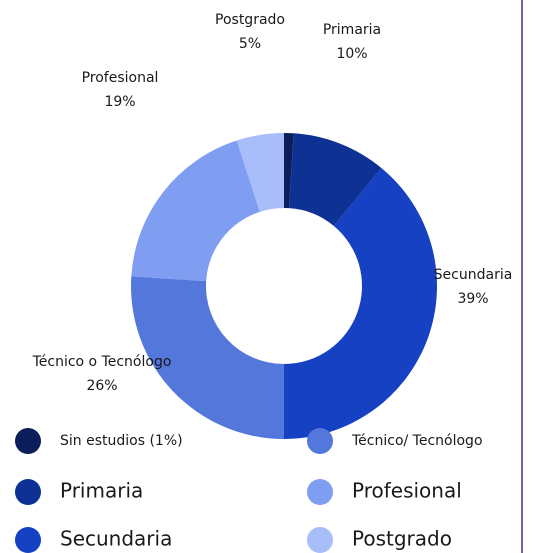 The width and height of the screenshot is (535, 553). Describe the element at coordinates (351, 54) in the screenshot. I see `value-label: 10%` at that location.